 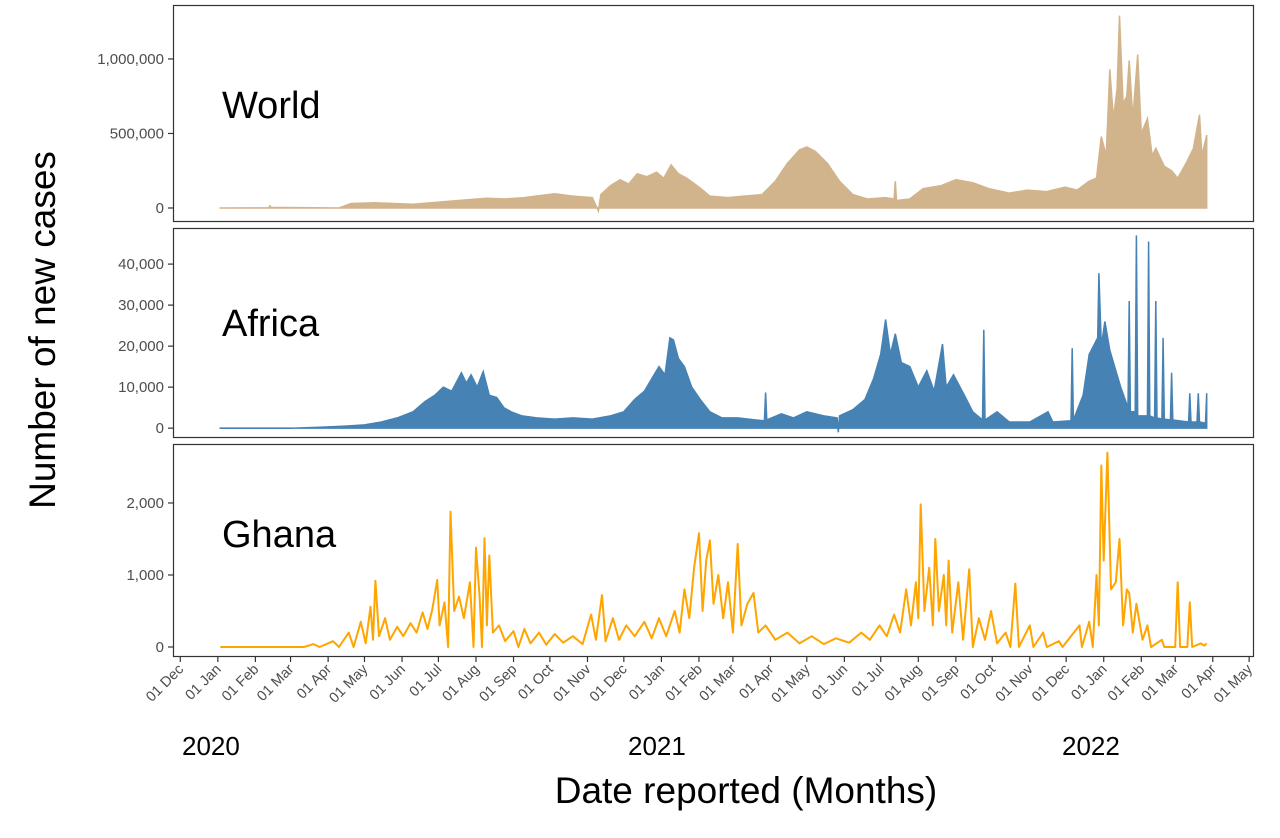 I want to click on x-axis-title: Date reported (Months), so click(x=746, y=790).